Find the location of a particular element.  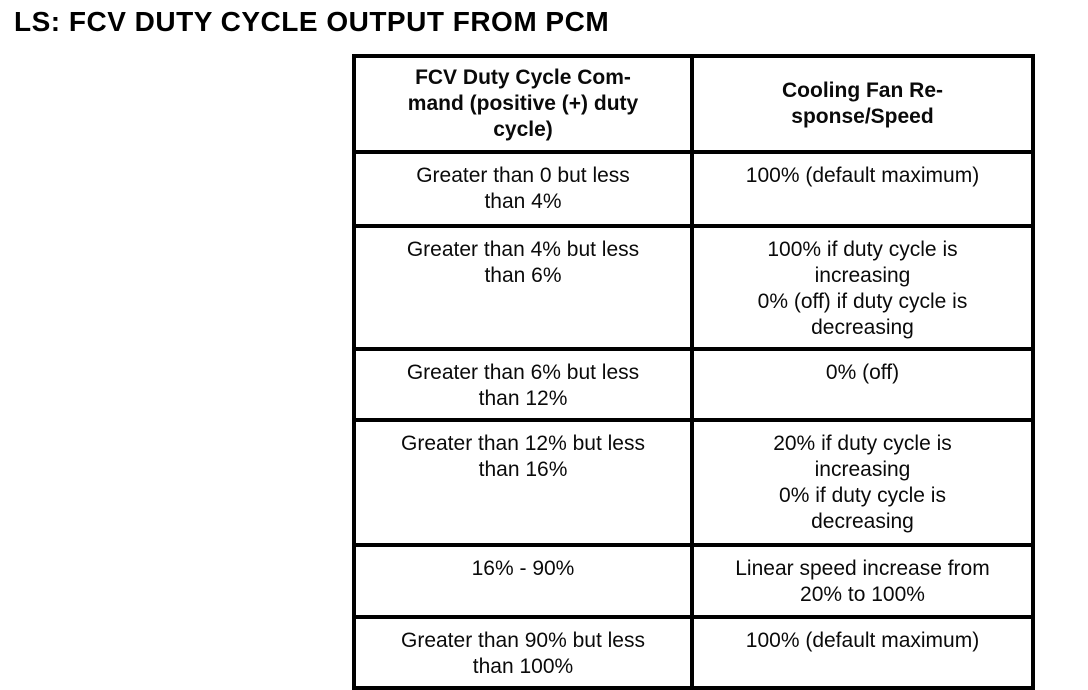

command-cell: Greater than 6% but less than 12% is located at coordinates (523, 384).